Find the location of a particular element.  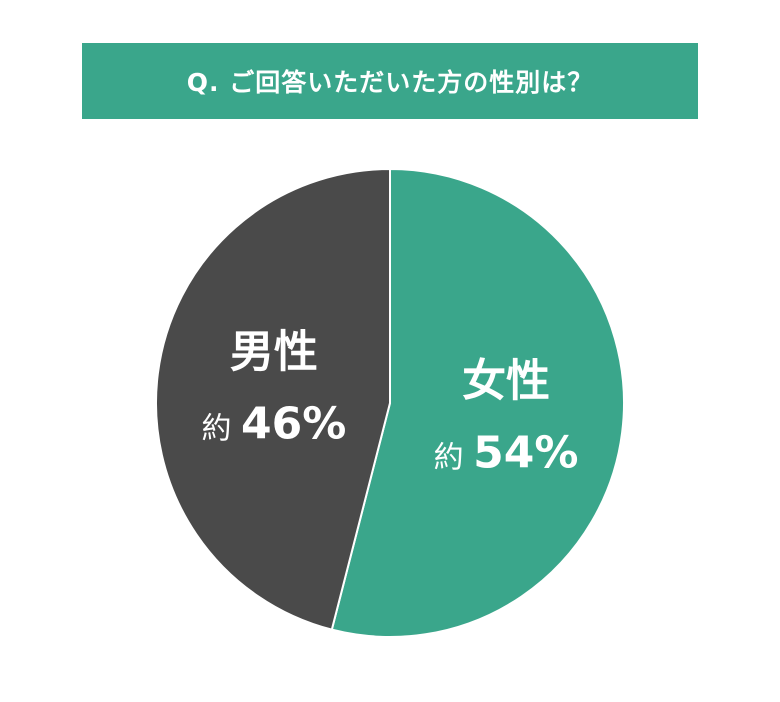

slice-name-label: 男性 is located at coordinates (274, 351).